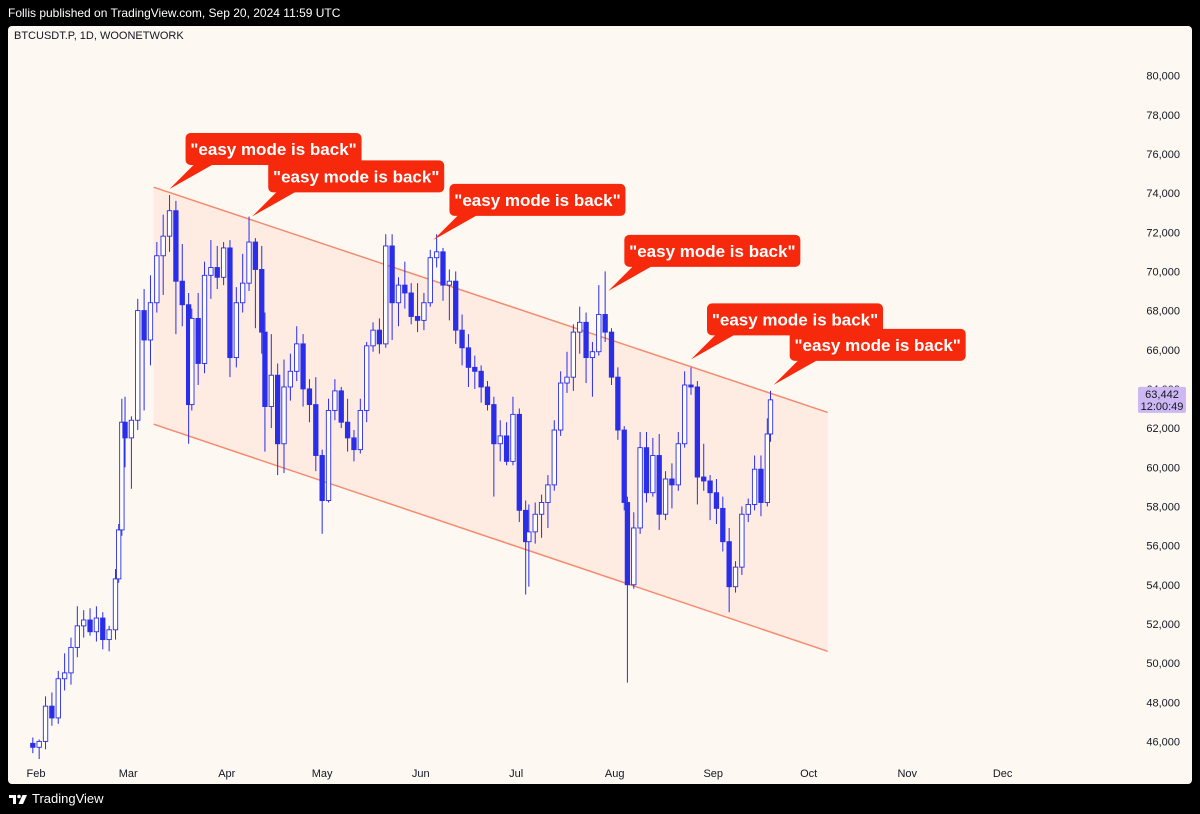 The width and height of the screenshot is (1200, 814). Describe the element at coordinates (421, 774) in the screenshot. I see `x-tick-label: Jun` at that location.